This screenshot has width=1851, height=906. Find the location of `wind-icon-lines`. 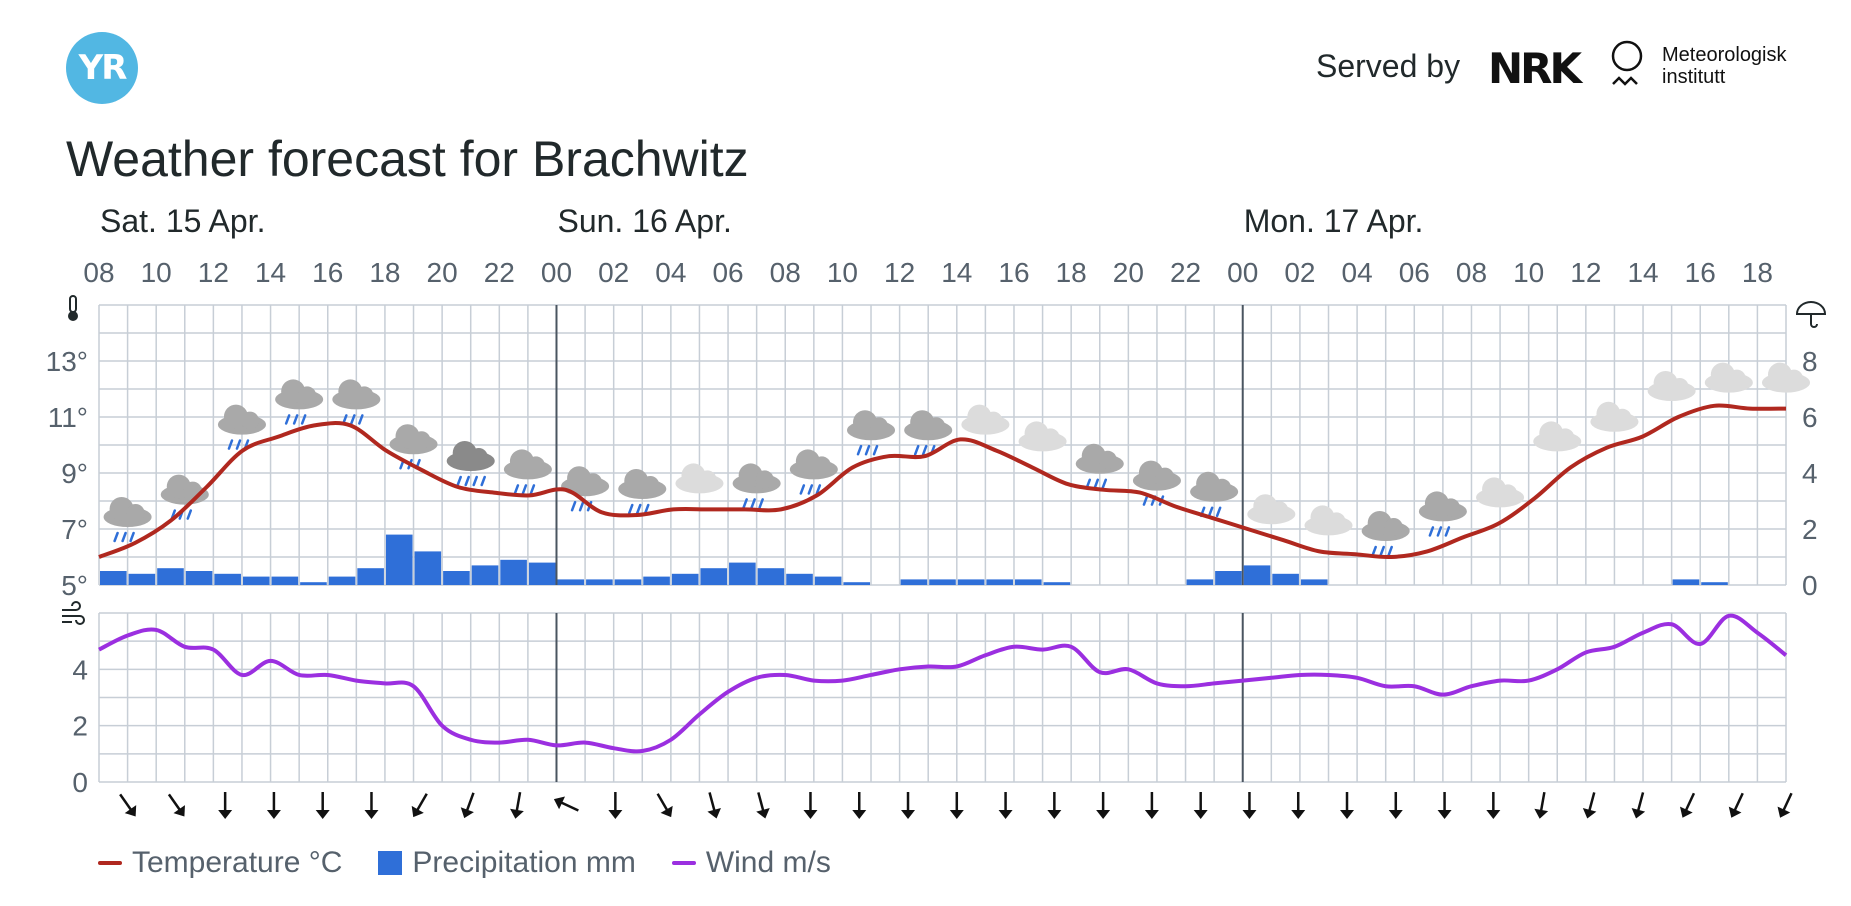

wind-icon-lines is located at coordinates (73, 613).